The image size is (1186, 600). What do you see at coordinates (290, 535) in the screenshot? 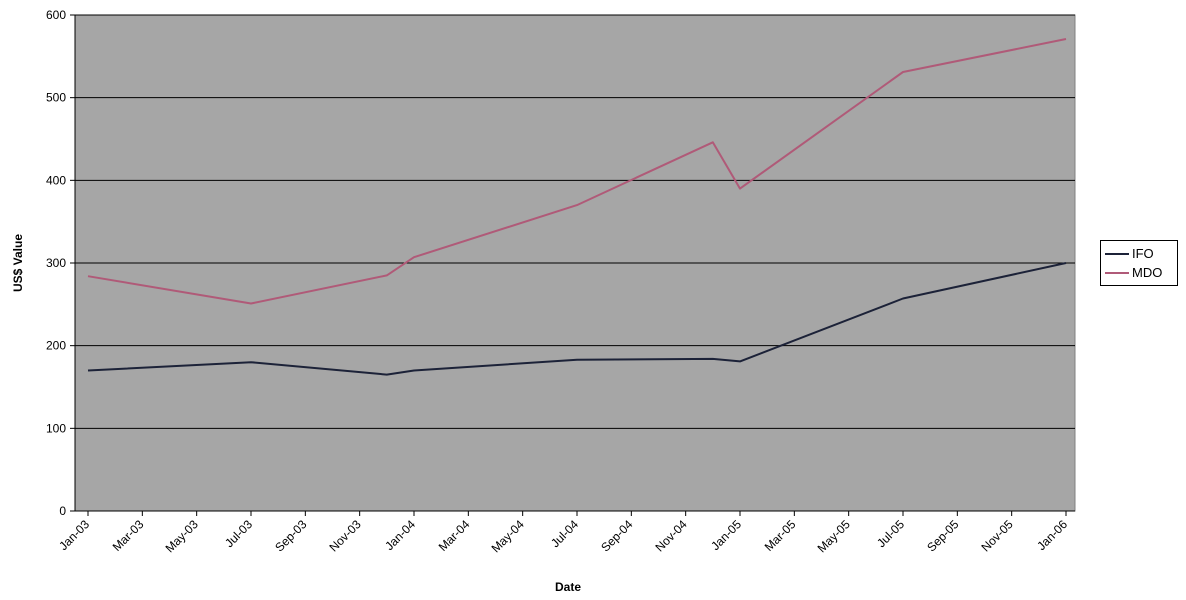
I see `x-tick-label: Sep-03` at bounding box center [290, 535].